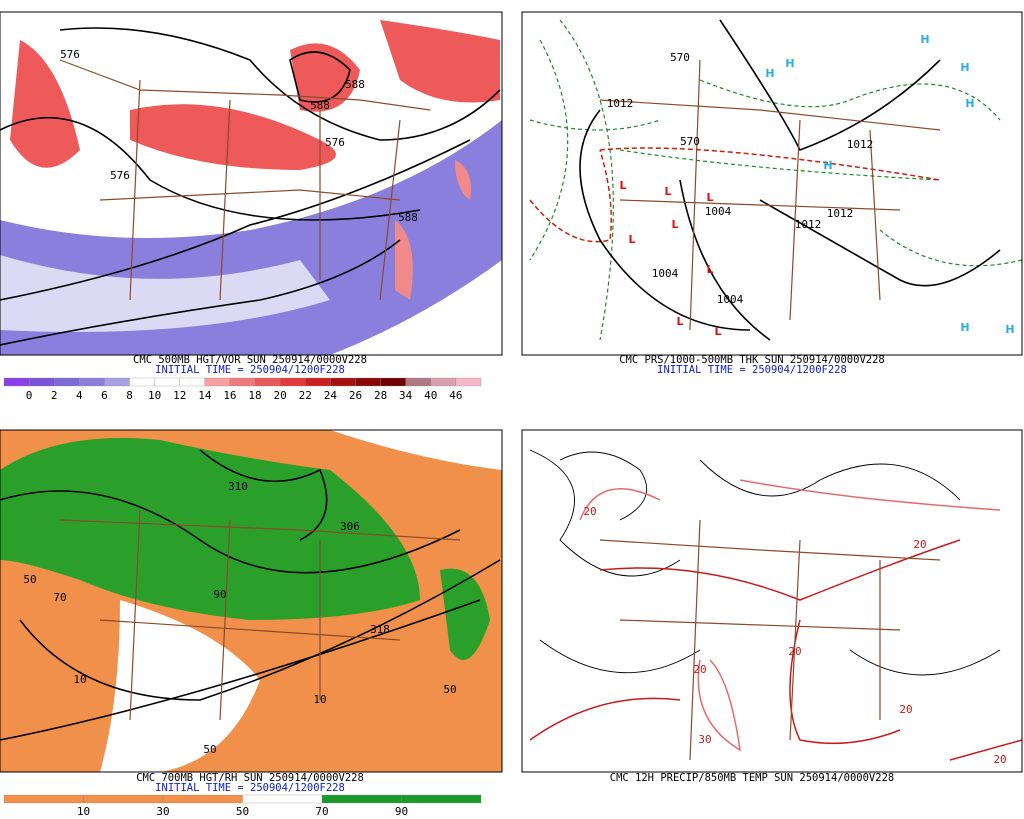  I want to click on colorbar-label: 6, so click(104, 395).